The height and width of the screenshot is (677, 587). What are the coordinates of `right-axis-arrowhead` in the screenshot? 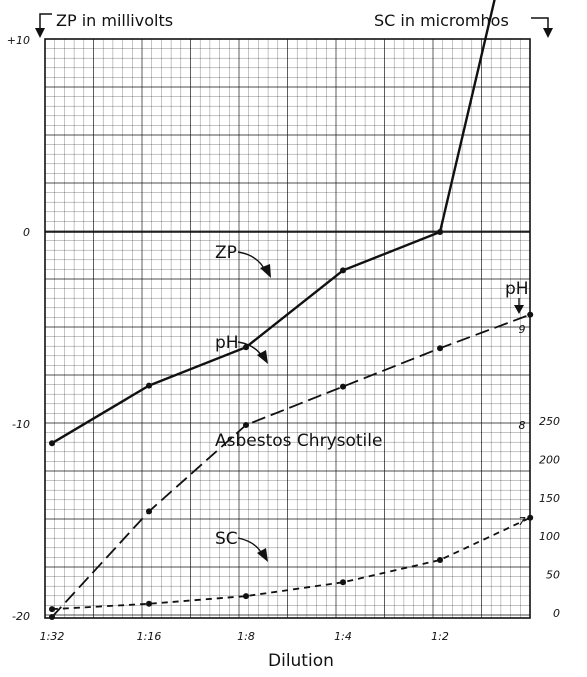 It's located at (548, 33).